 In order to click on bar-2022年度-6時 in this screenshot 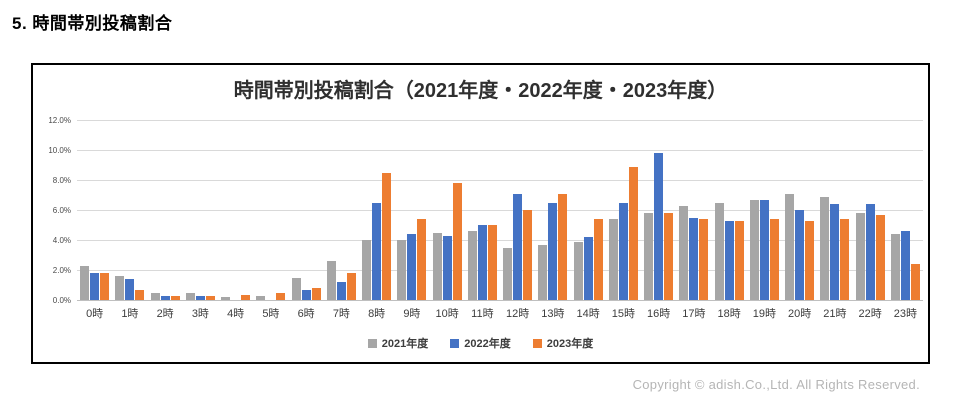, I will do `click(306, 294)`.